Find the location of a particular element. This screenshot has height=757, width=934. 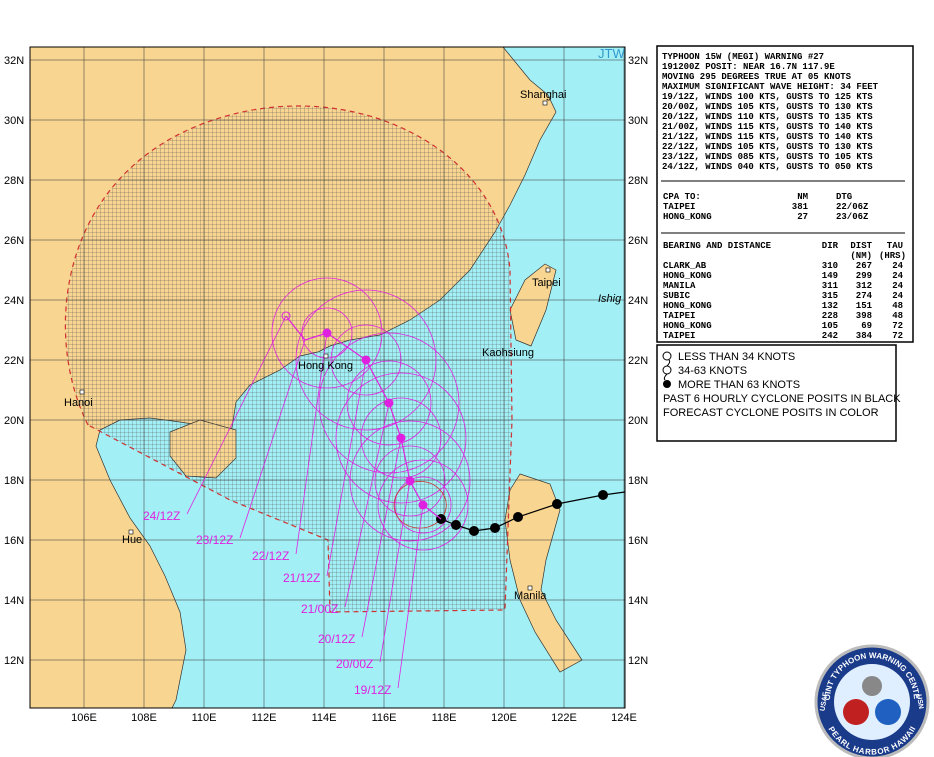

bearing-header: BEARING AND DISTANCE is located at coordinates (717, 246).